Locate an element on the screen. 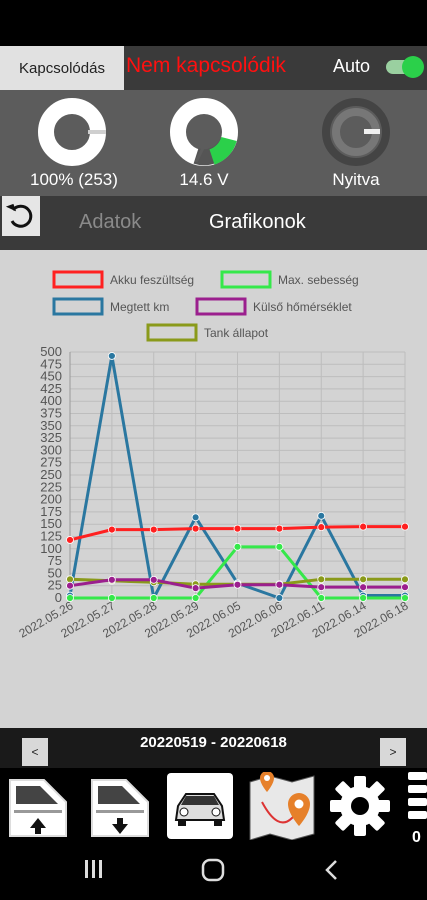 The height and width of the screenshot is (900, 427). window-down-button is located at coordinates (120, 806).